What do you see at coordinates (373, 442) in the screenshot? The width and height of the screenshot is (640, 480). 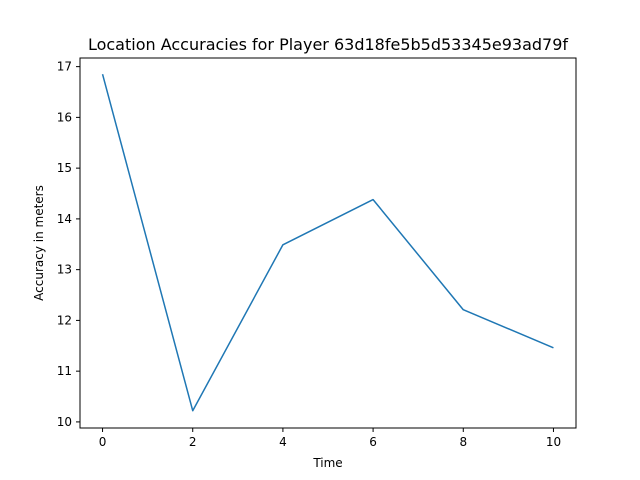 I see `x-tick-label: 6` at bounding box center [373, 442].